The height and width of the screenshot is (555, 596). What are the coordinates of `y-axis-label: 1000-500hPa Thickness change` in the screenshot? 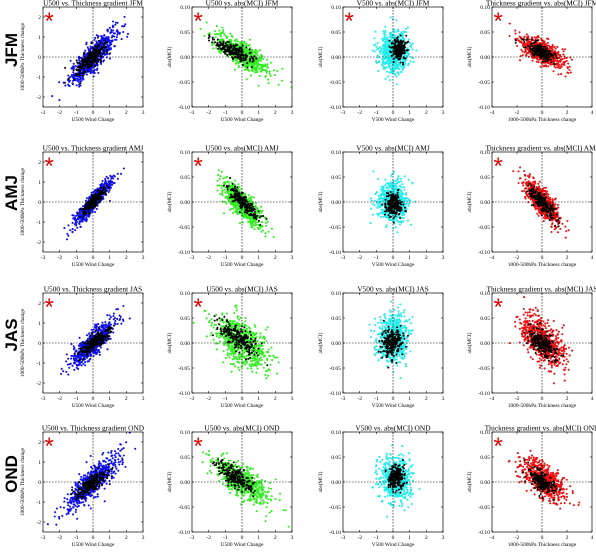 It's located at (23, 201).